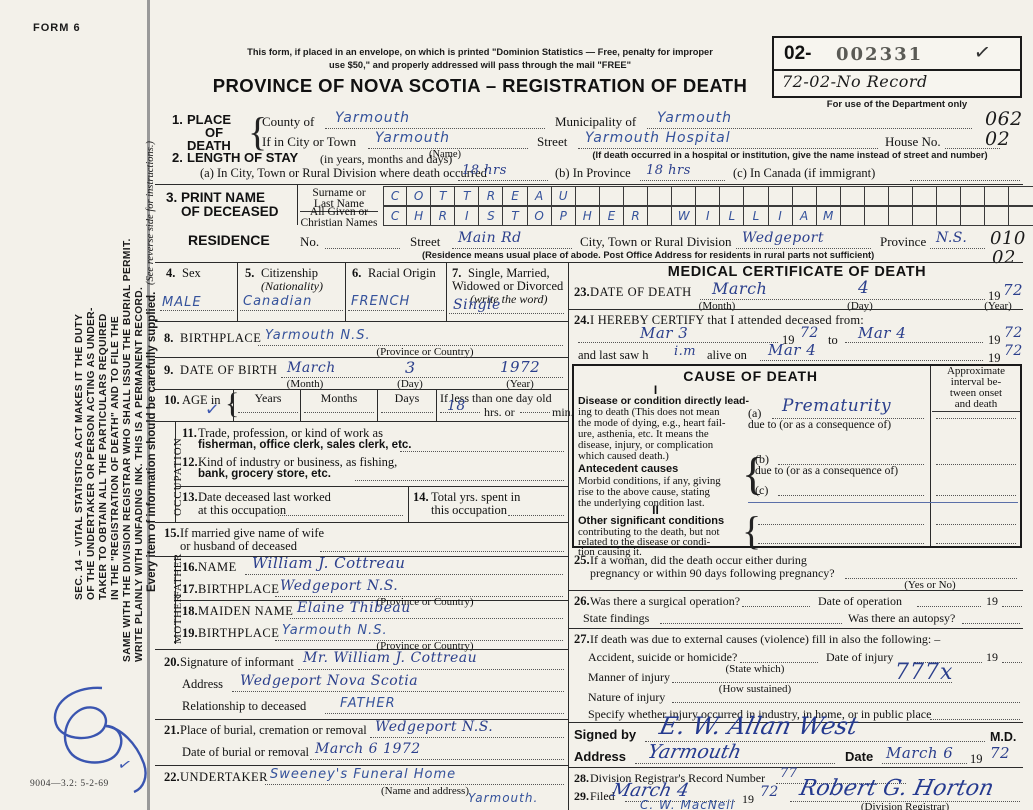  Describe the element at coordinates (278, 301) in the screenshot. I see `citizenship-value: Canadian` at that location.